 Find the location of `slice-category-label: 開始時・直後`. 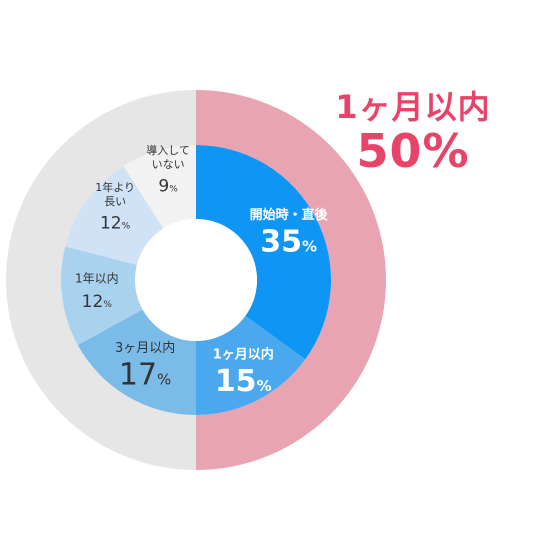

slice-category-label: 開始時・直後 is located at coordinates (289, 215).